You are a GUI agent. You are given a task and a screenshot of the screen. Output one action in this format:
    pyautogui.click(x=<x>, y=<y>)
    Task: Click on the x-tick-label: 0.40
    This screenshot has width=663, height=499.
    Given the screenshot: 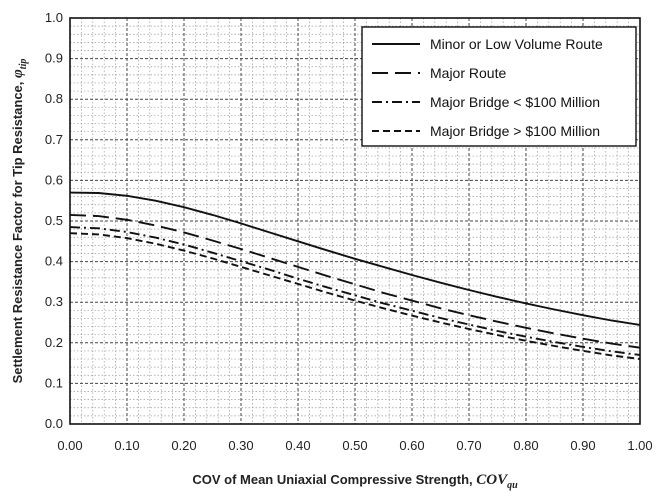 What is the action you would take?
    pyautogui.click(x=297, y=445)
    